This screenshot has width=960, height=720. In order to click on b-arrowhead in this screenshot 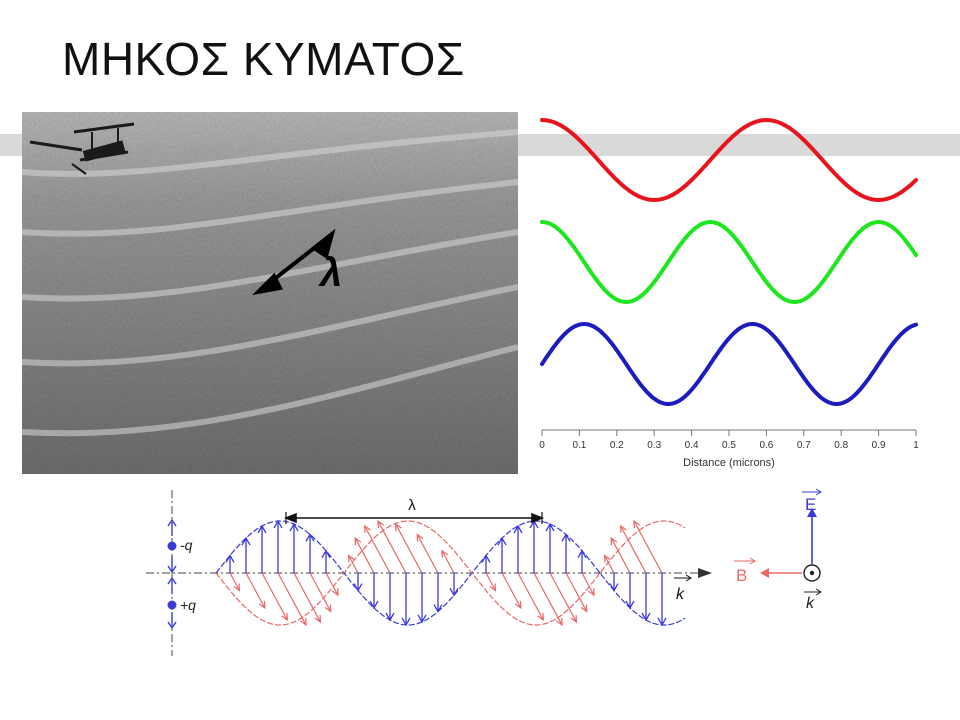, I will do `click(764, 573)`.